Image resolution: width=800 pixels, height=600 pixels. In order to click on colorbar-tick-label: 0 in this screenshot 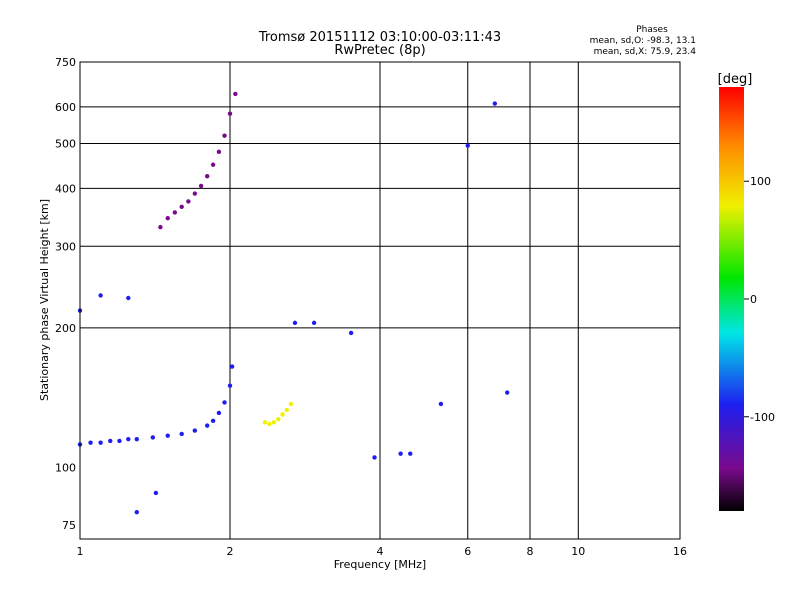, I will do `click(753, 299)`.